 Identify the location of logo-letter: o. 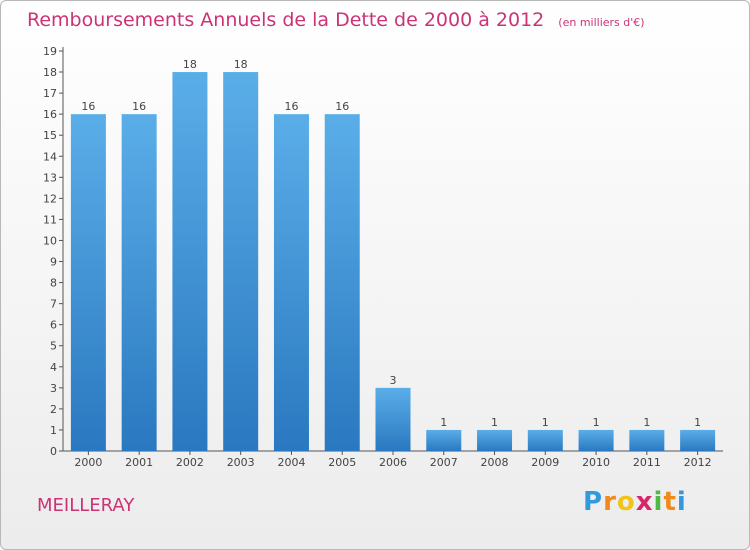
(626, 502).